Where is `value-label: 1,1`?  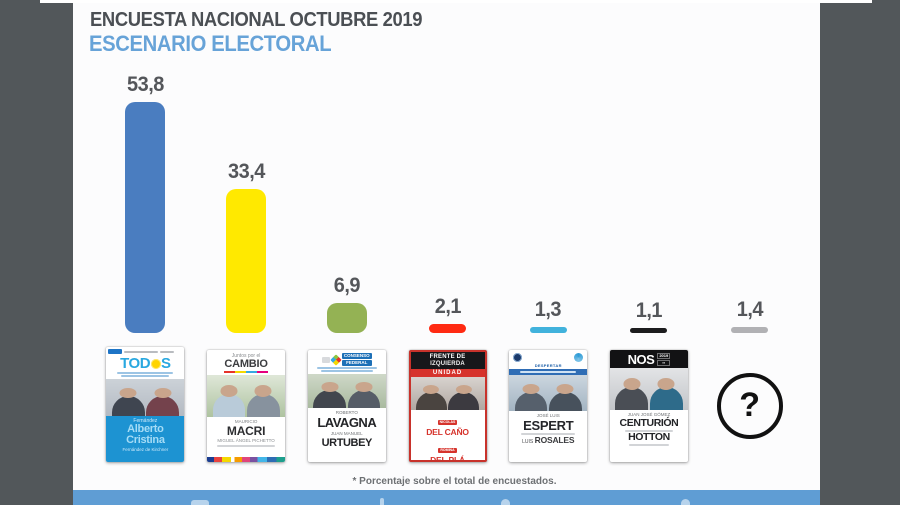
value-label: 1,1 is located at coordinates (649, 311).